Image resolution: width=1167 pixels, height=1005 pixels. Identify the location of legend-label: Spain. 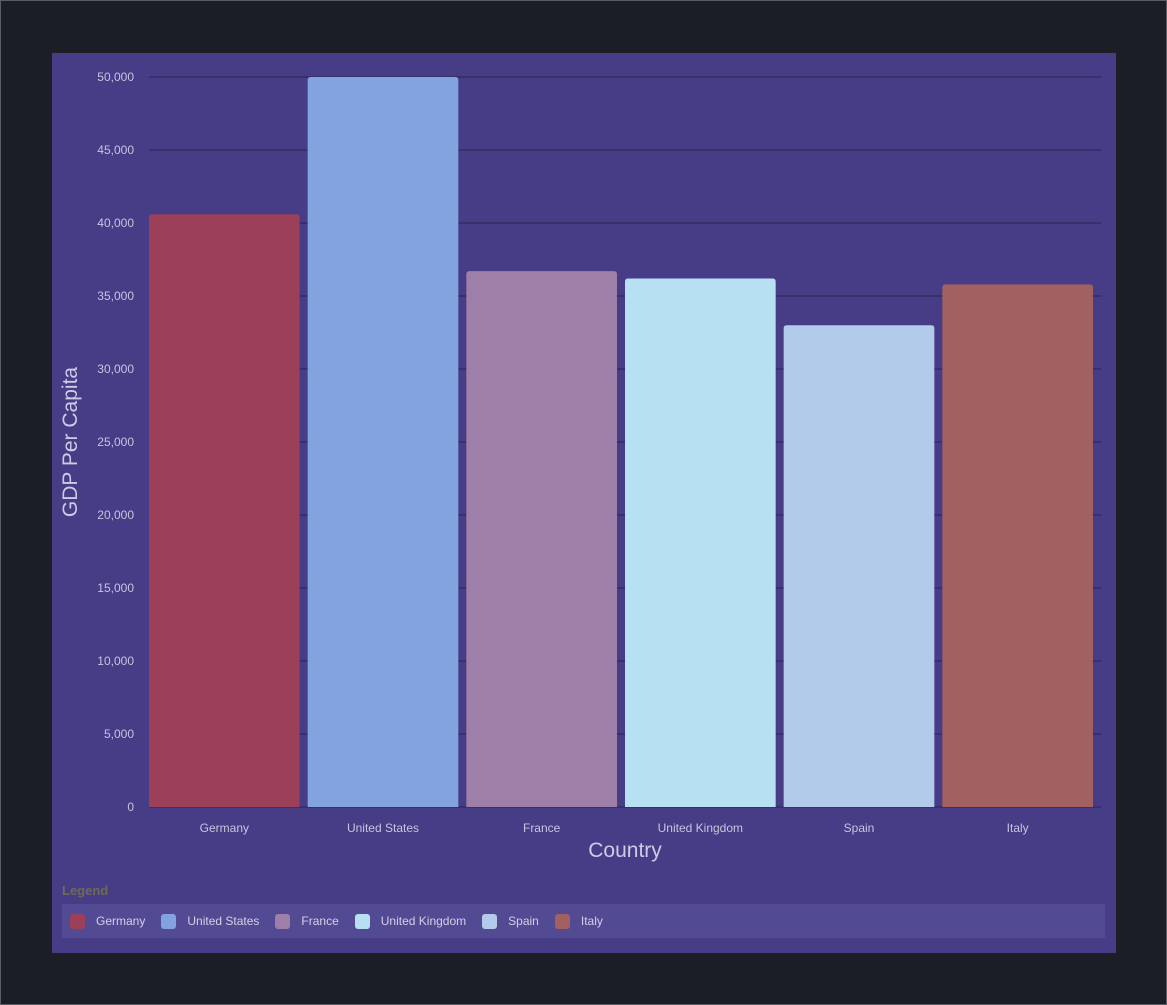
(523, 921).